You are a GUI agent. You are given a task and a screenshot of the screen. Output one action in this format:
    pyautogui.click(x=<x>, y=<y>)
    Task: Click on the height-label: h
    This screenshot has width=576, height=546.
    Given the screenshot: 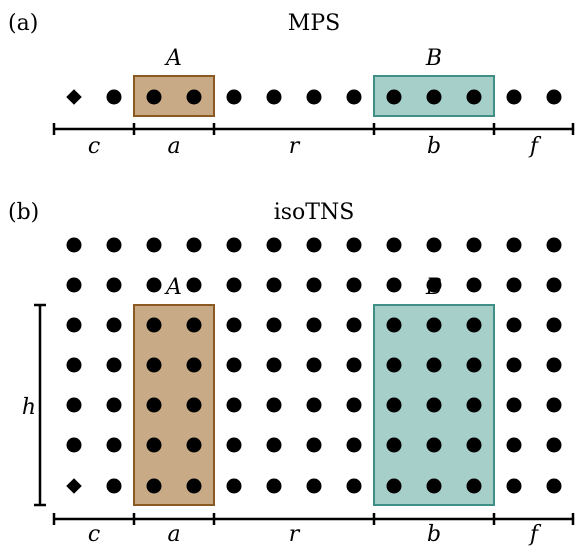 What is the action you would take?
    pyautogui.click(x=29, y=407)
    